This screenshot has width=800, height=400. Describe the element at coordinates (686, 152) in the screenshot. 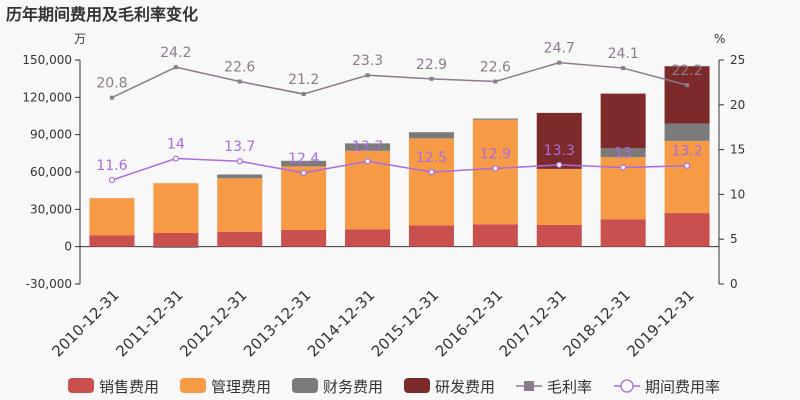

I see `data-label: 13.2` at that location.